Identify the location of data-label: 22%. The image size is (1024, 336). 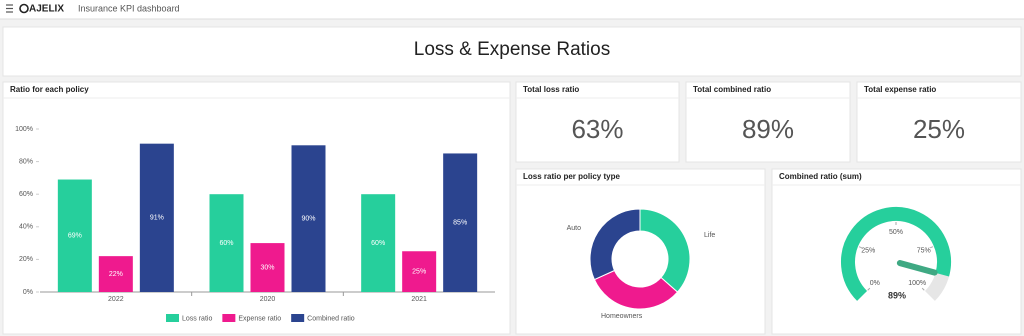
(116, 274).